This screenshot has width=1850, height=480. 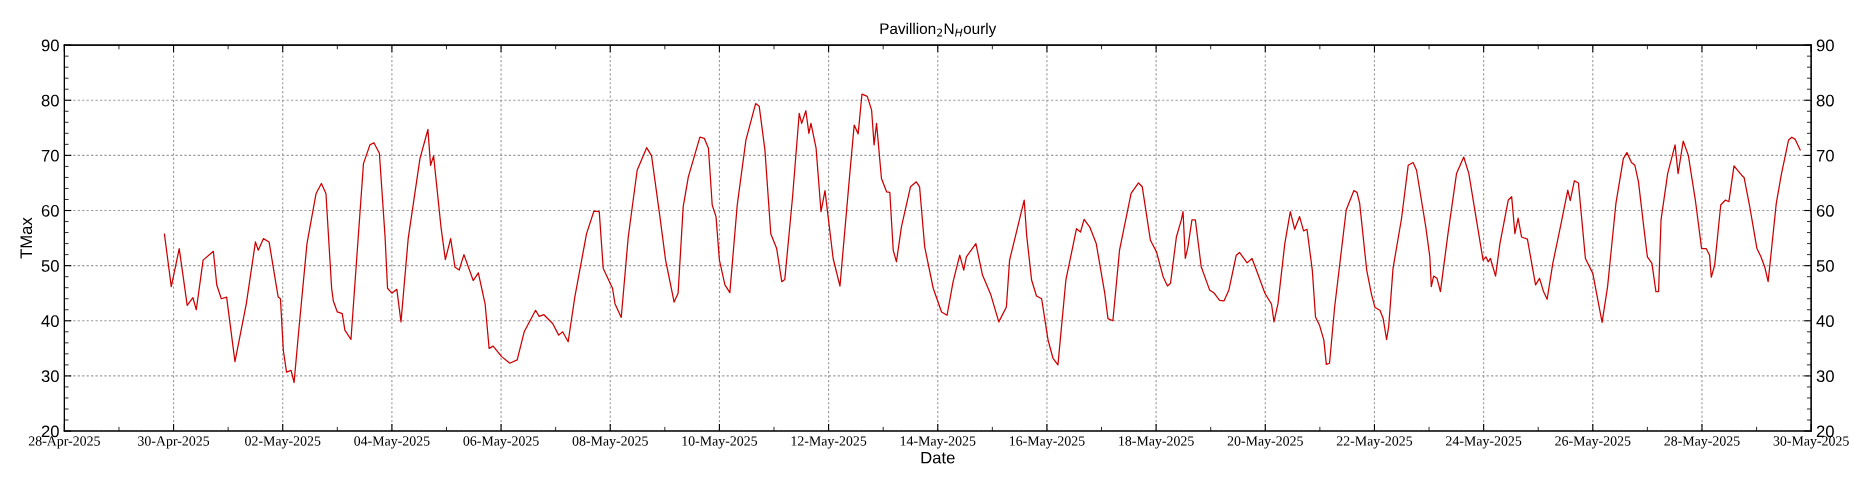 I want to click on y-tick-label: 80, so click(x=50, y=100).